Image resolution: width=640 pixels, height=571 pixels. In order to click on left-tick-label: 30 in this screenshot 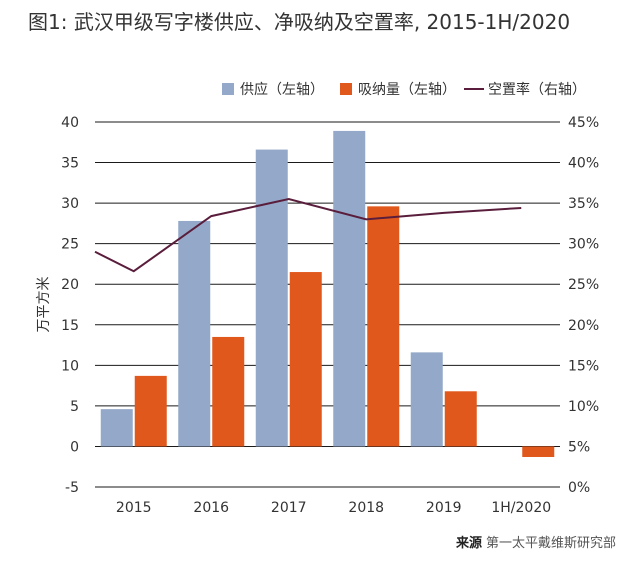, I will do `click(70, 204)`.